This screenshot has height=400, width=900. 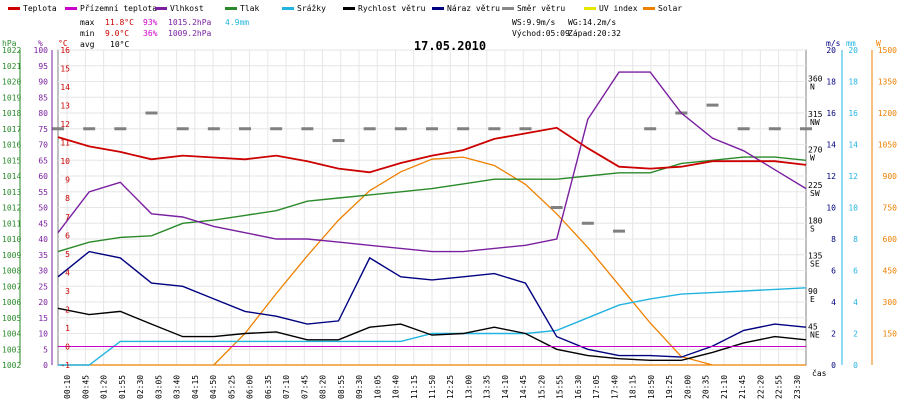 I want to click on x-tick-label: 00:10, so click(x=67, y=387).